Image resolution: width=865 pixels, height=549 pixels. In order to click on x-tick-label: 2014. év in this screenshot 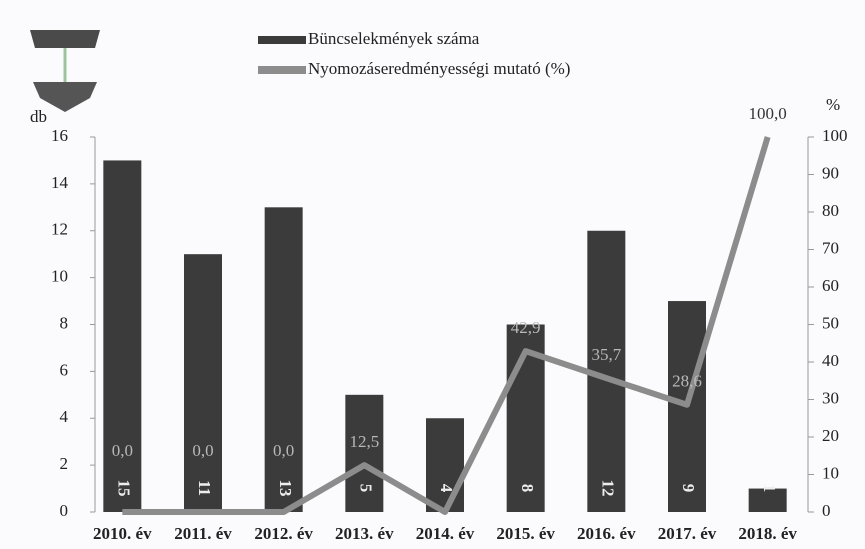, I will do `click(445, 533)`.